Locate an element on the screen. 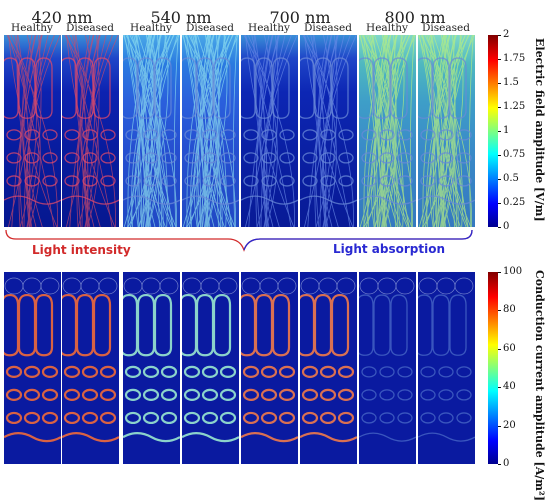  electric-field-panel-800-nm-healthy is located at coordinates (387, 131).